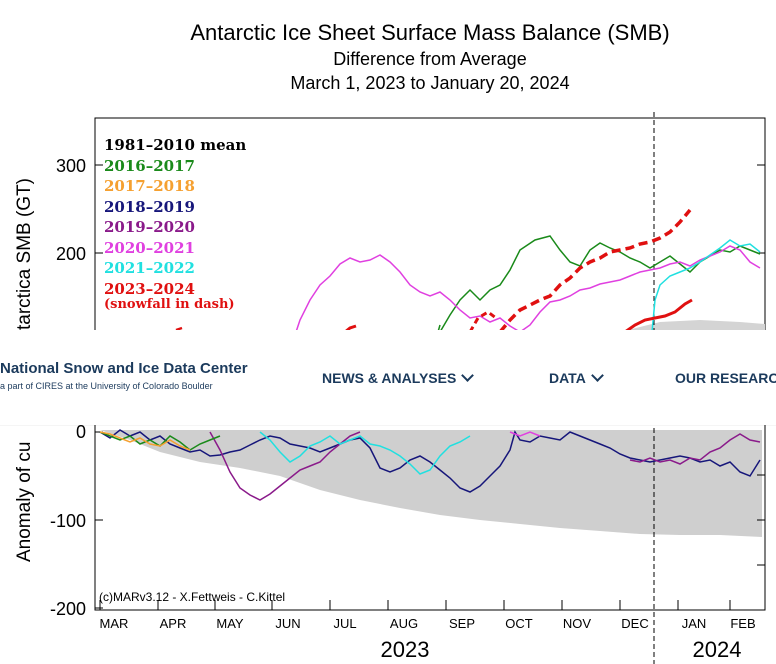 The image size is (776, 664). Describe the element at coordinates (114, 623) in the screenshot. I see `x-month-label: MAR` at that location.